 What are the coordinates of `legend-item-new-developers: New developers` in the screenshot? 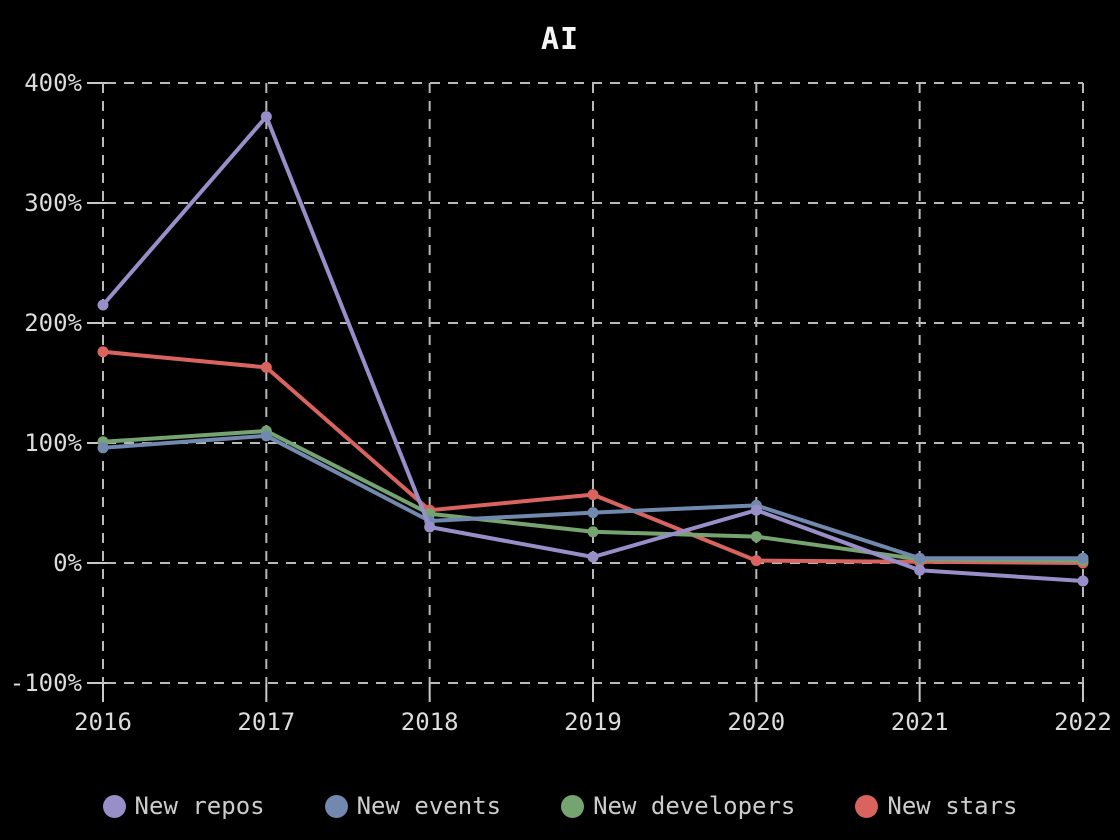 It's located at (678, 806).